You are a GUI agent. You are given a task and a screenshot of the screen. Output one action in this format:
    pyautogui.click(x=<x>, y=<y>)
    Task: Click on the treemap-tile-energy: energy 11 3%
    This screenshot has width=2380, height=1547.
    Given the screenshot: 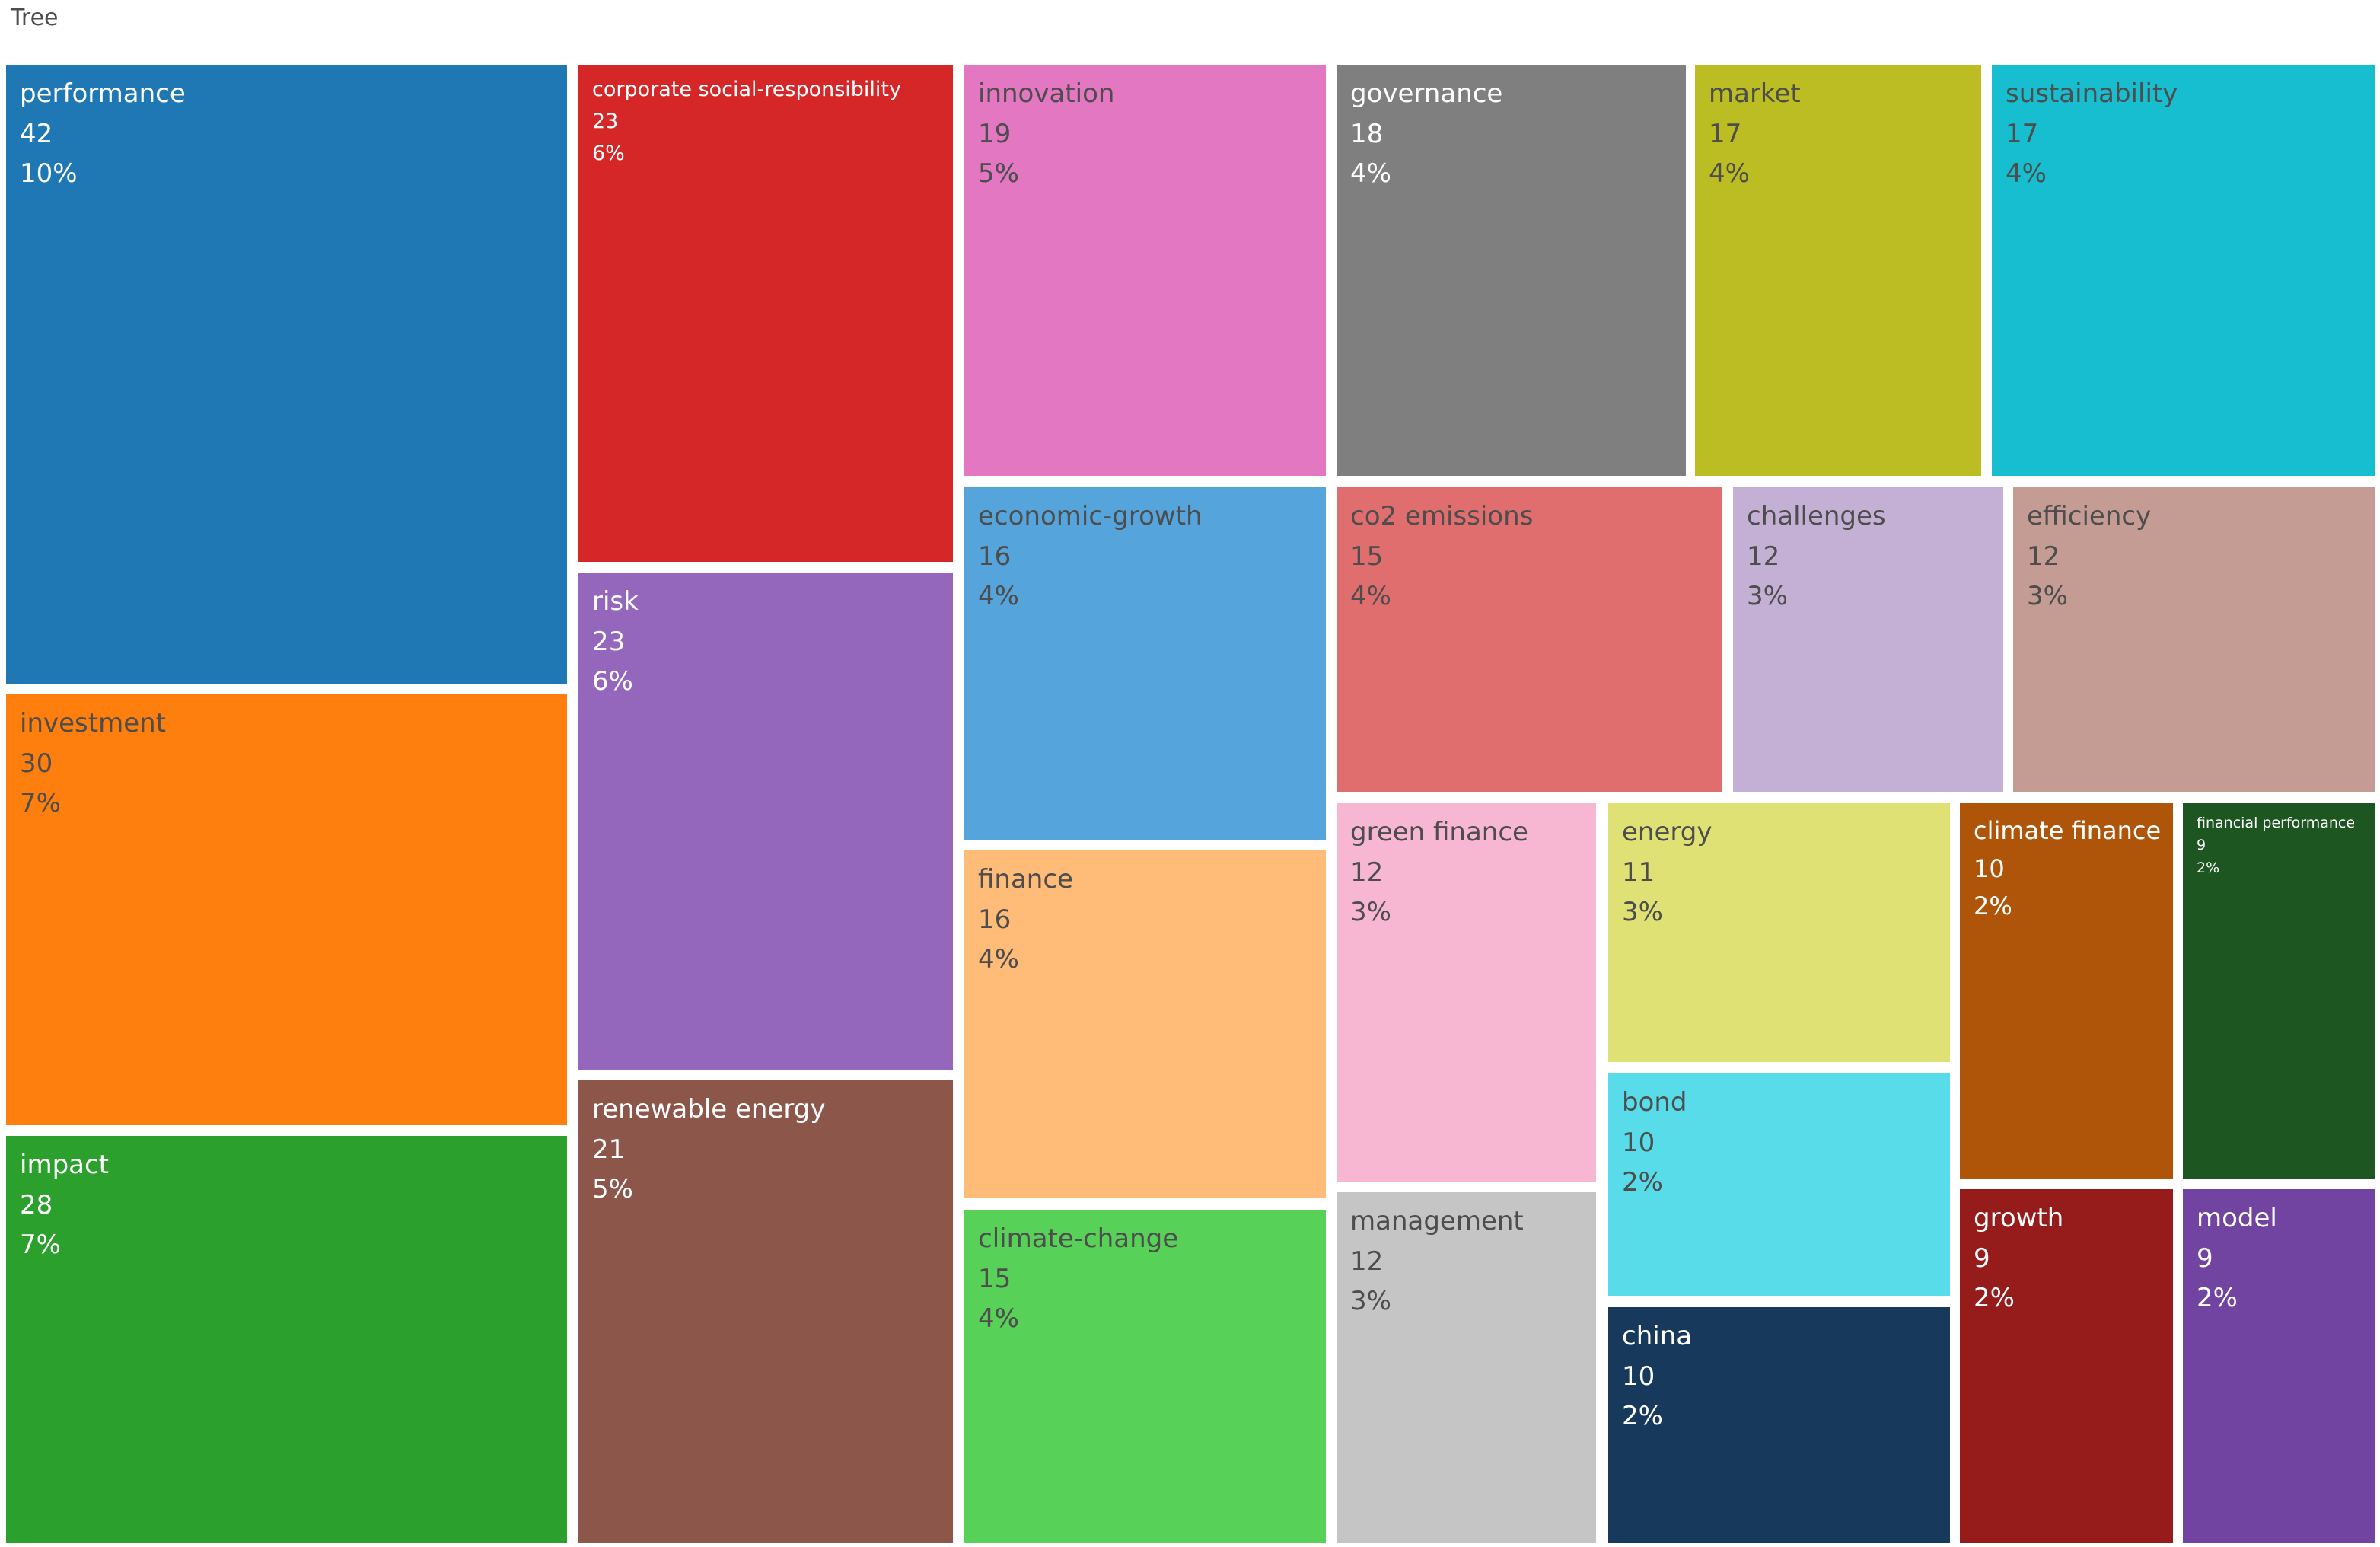 What is the action you would take?
    pyautogui.click(x=1779, y=932)
    